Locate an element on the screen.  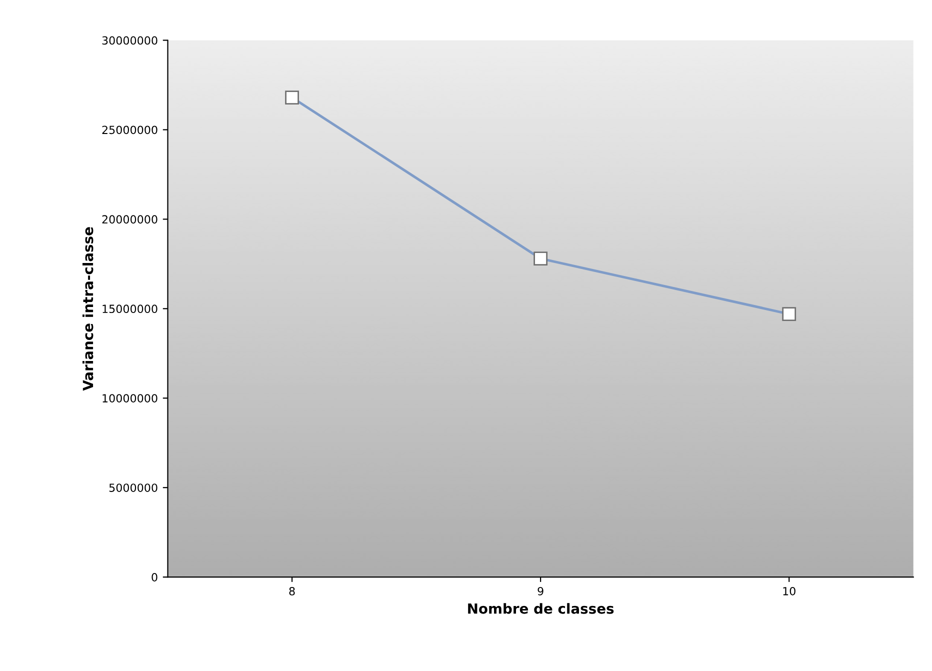
y-tick-label: 25000000 is located at coordinates (130, 130).